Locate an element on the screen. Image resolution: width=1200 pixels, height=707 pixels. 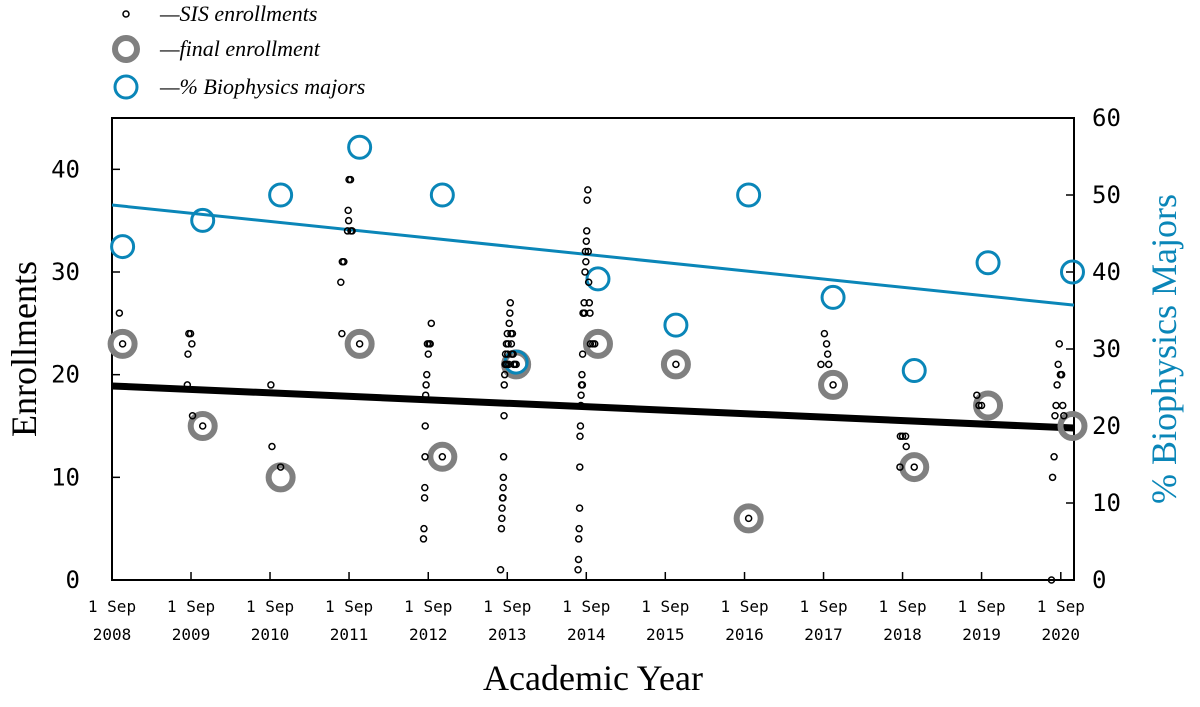
y-tick-label: 20 is located at coordinates (65, 375).